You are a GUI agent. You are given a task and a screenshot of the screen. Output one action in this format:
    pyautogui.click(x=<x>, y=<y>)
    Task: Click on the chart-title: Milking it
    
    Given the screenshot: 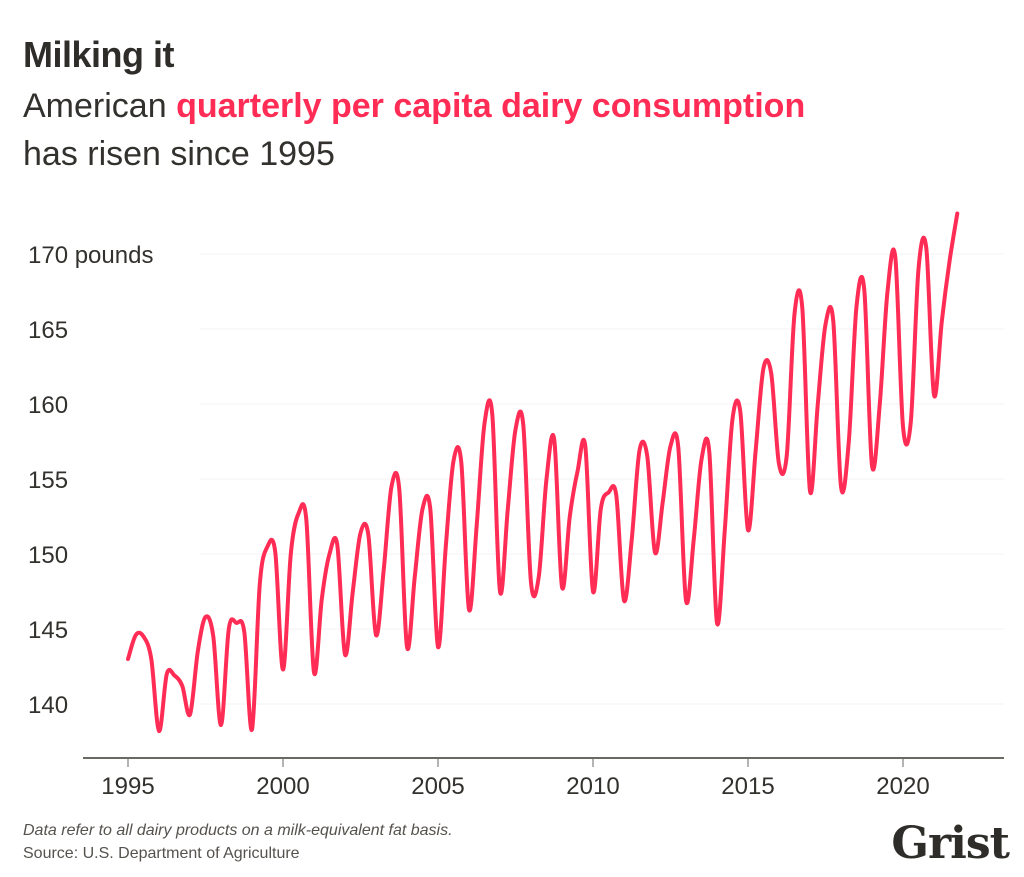 What is the action you would take?
    pyautogui.click(x=99, y=54)
    